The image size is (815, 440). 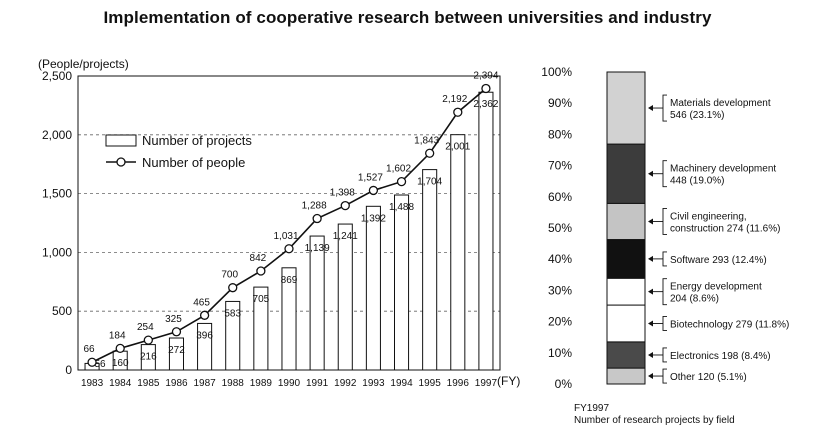 What do you see at coordinates (697, 181) in the screenshot?
I see `segment-label: 448 (19.0%)` at bounding box center [697, 181].